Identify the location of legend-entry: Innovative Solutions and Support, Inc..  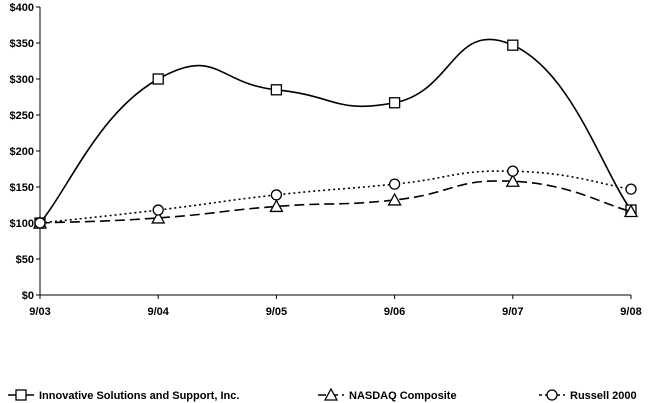
(123, 395).